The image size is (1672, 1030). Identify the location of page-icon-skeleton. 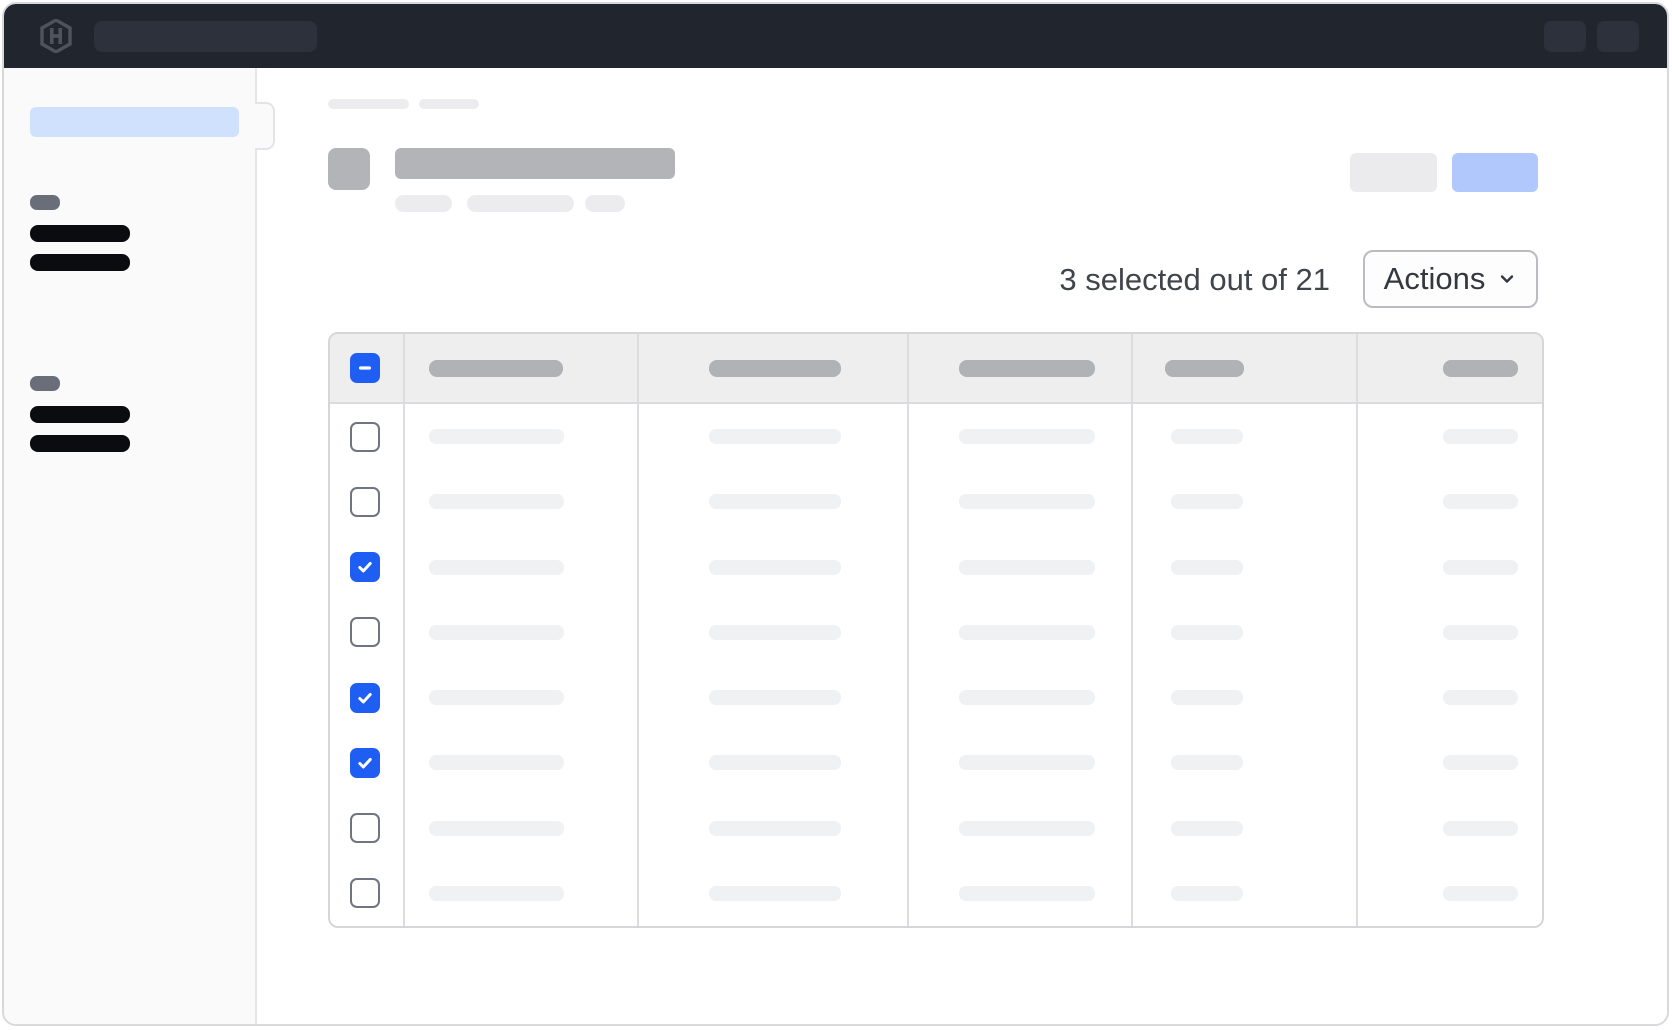
(349, 169).